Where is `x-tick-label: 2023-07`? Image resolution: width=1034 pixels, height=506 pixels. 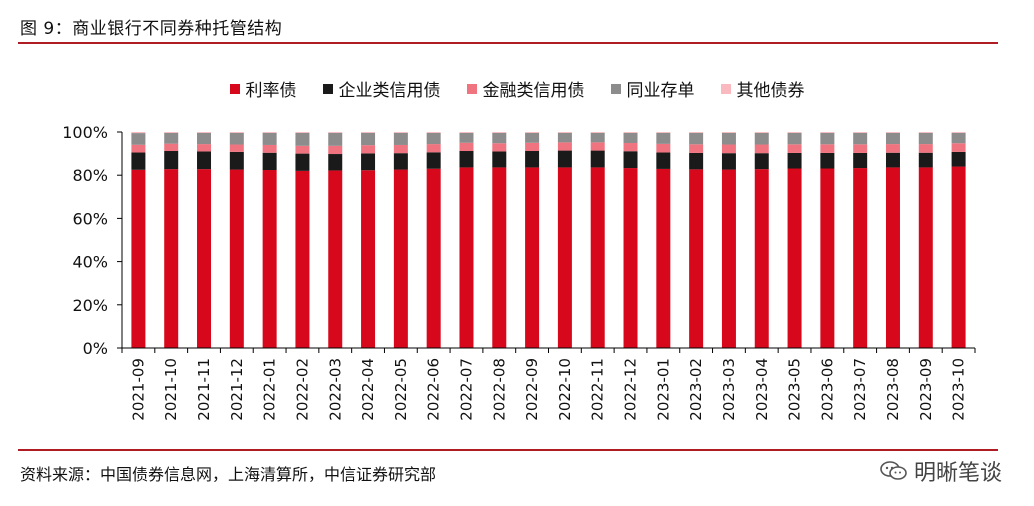
x-tick-label: 2023-07 is located at coordinates (860, 389).